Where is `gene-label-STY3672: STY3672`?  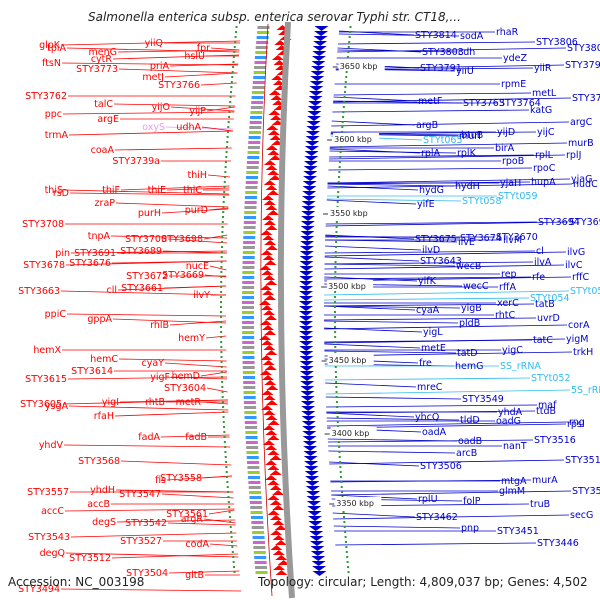
gene-label-STY3672: STY3672 is located at coordinates (147, 276).